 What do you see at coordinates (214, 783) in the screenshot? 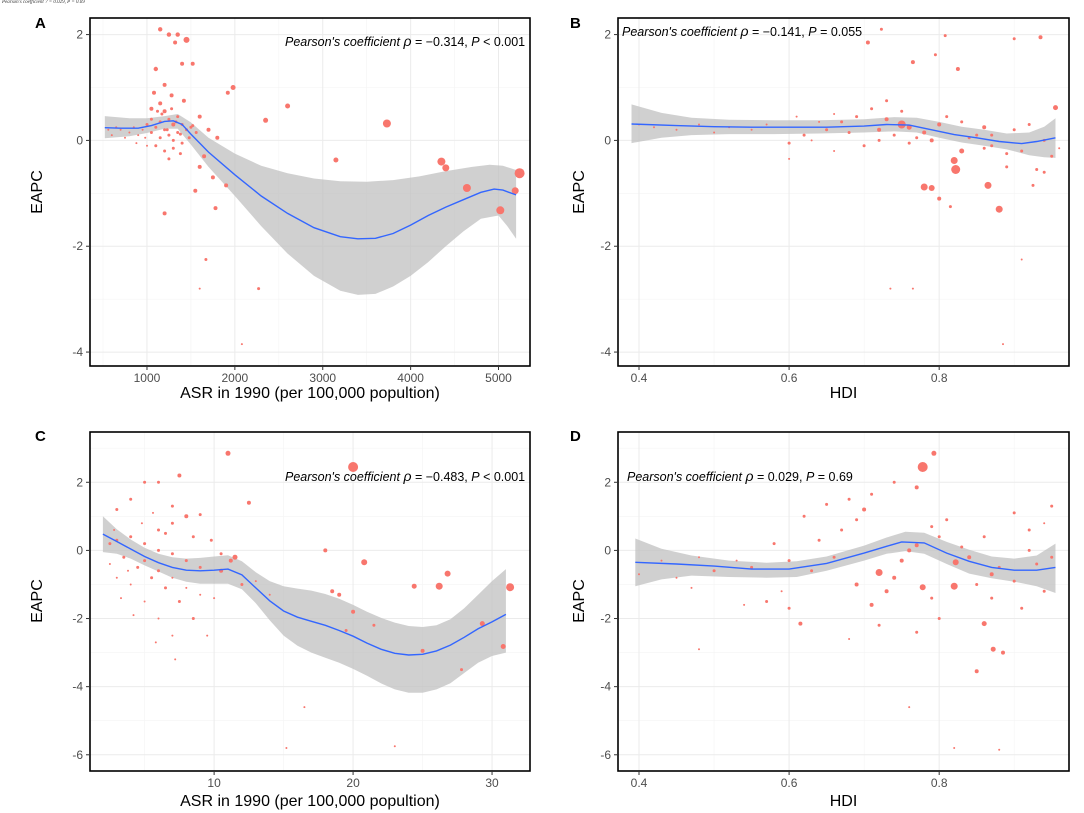
I see `x-tick-label: 10` at bounding box center [214, 783].